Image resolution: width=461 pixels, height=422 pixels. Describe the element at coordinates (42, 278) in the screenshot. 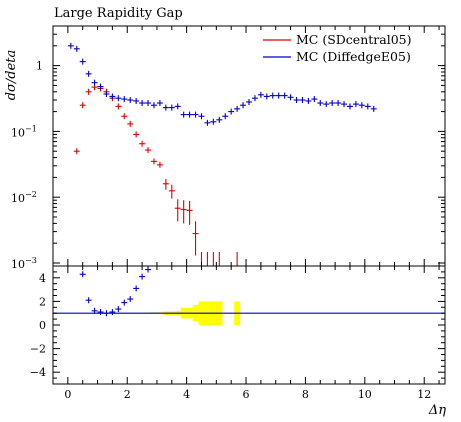

I see `y-tick-label: 4` at that location.